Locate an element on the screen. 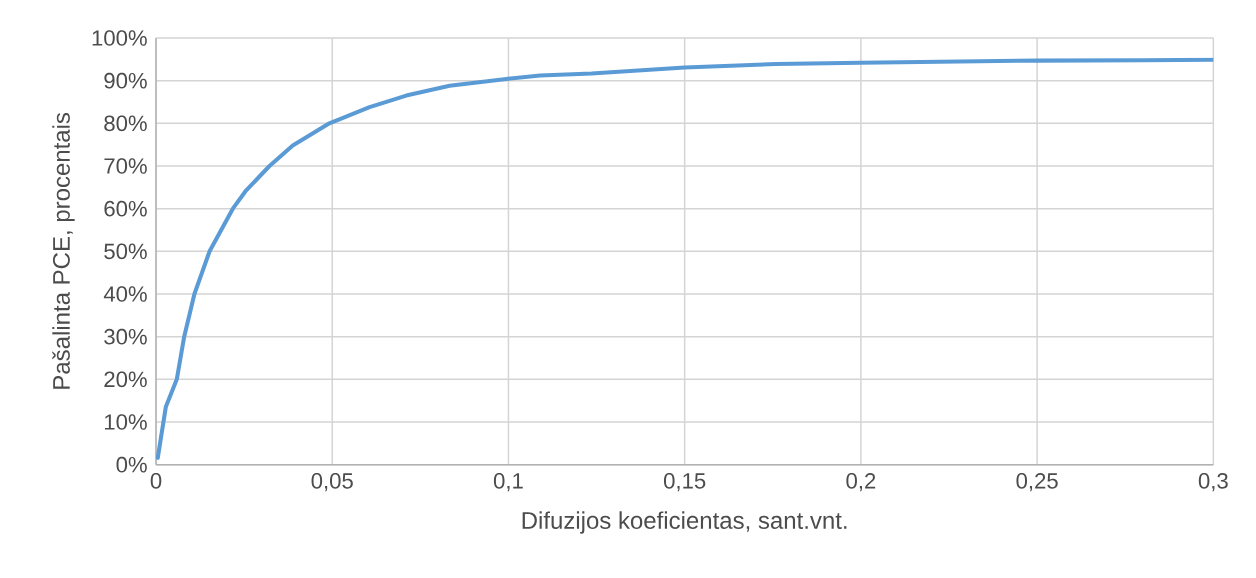 The width and height of the screenshot is (1256, 578). x-tick-label: 0,3 is located at coordinates (1213, 482).